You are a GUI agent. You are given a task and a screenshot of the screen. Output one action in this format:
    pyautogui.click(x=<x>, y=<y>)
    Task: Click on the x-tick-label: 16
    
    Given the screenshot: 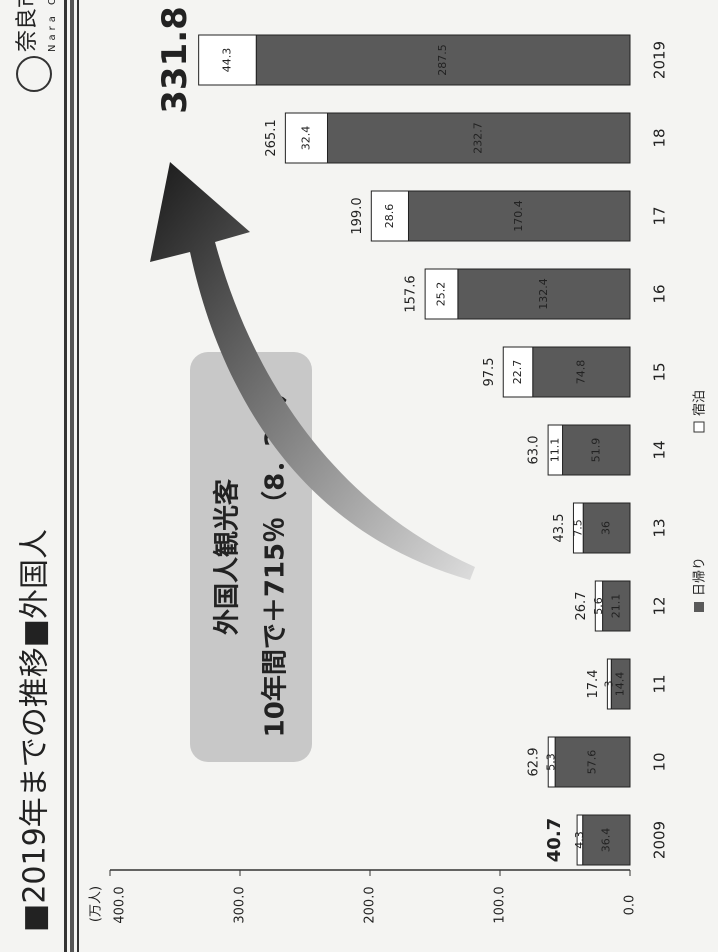 What is the action you would take?
    pyautogui.click(x=660, y=293)
    